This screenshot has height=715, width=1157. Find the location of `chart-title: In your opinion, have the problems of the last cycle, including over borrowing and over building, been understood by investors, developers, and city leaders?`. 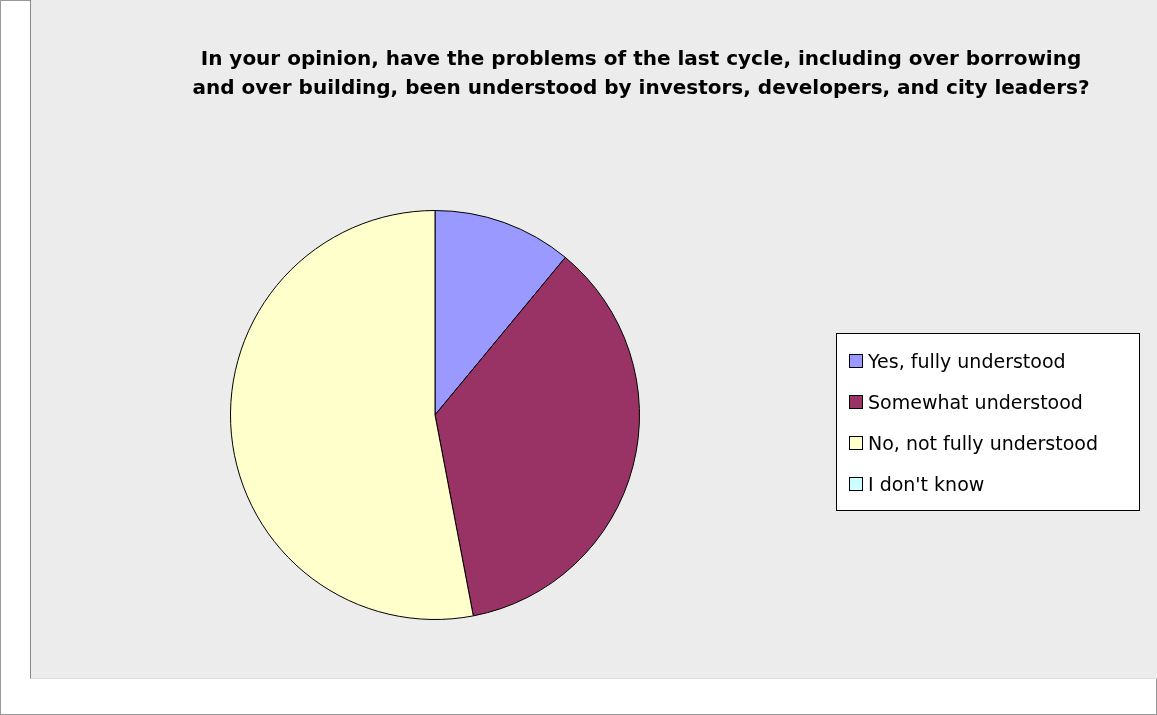

chart-title: In your opinion, have the problems of the last cycle, including over borrowing and over building, been understood by investors, developers, and city leaders? is located at coordinates (641, 73).